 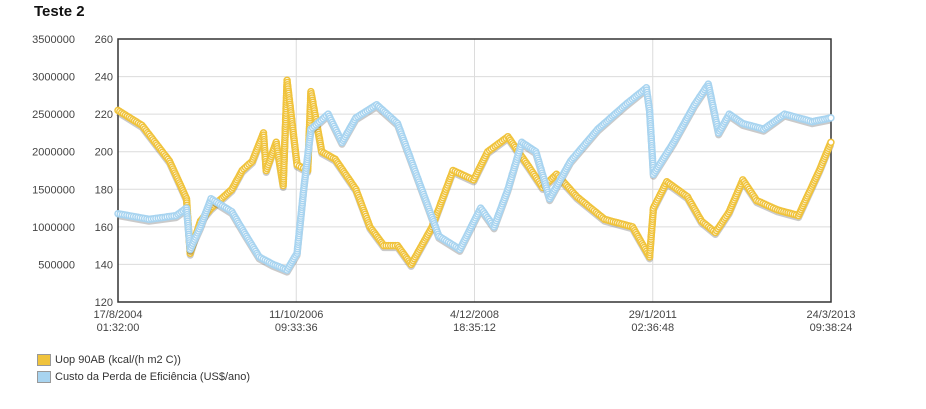 I want to click on x-tick-time: 09:33:36, so click(x=296, y=328).